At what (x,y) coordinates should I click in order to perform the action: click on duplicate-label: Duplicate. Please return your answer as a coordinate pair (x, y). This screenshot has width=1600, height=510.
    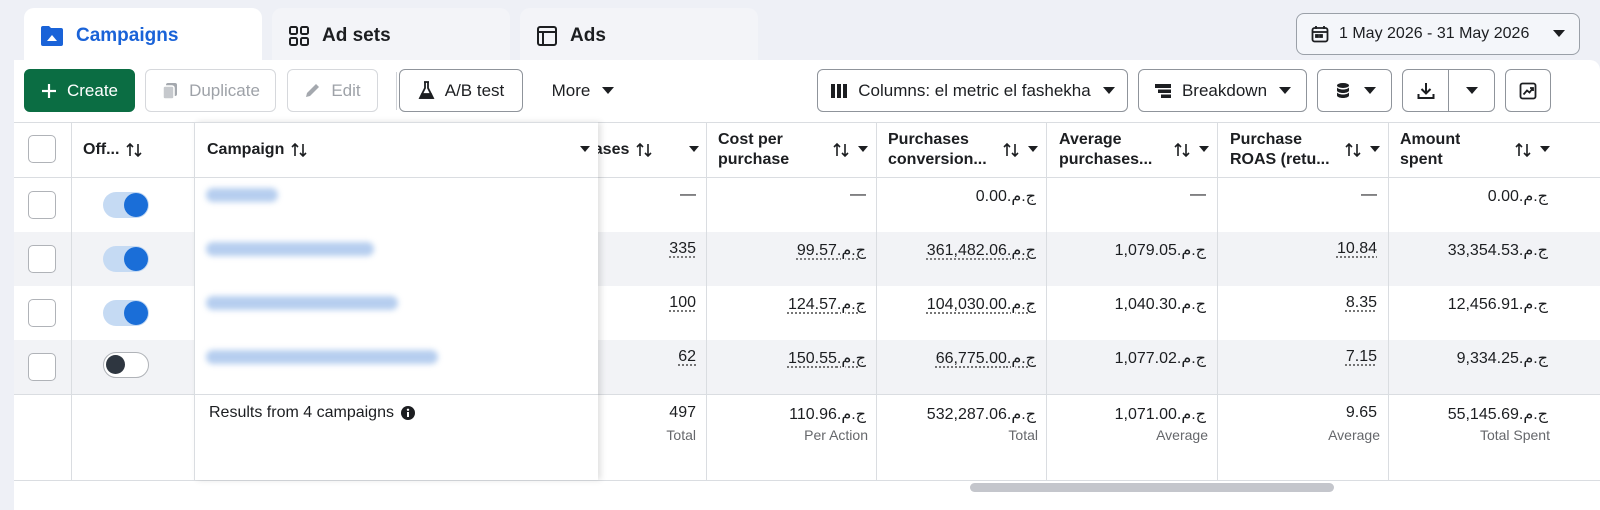
    Looking at the image, I should click on (224, 90).